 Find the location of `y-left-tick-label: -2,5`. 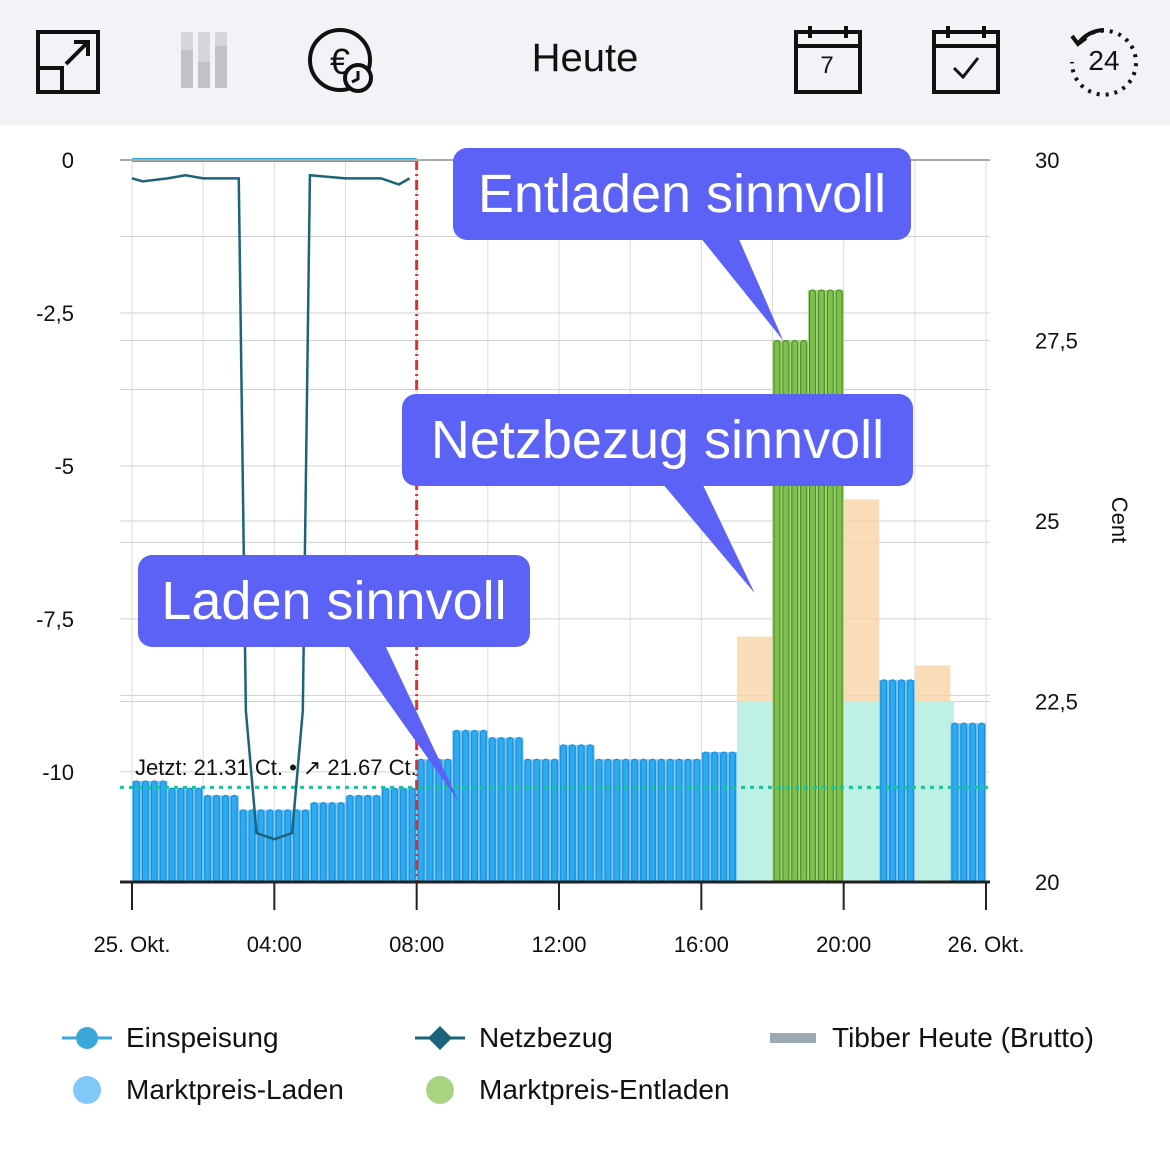

y-left-tick-label: -2,5 is located at coordinates (55, 313).